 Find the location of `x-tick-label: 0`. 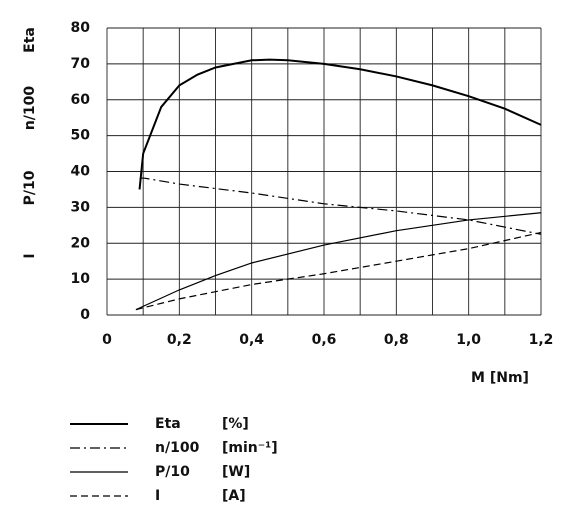

x-tick-label: 0 is located at coordinates (107, 340).